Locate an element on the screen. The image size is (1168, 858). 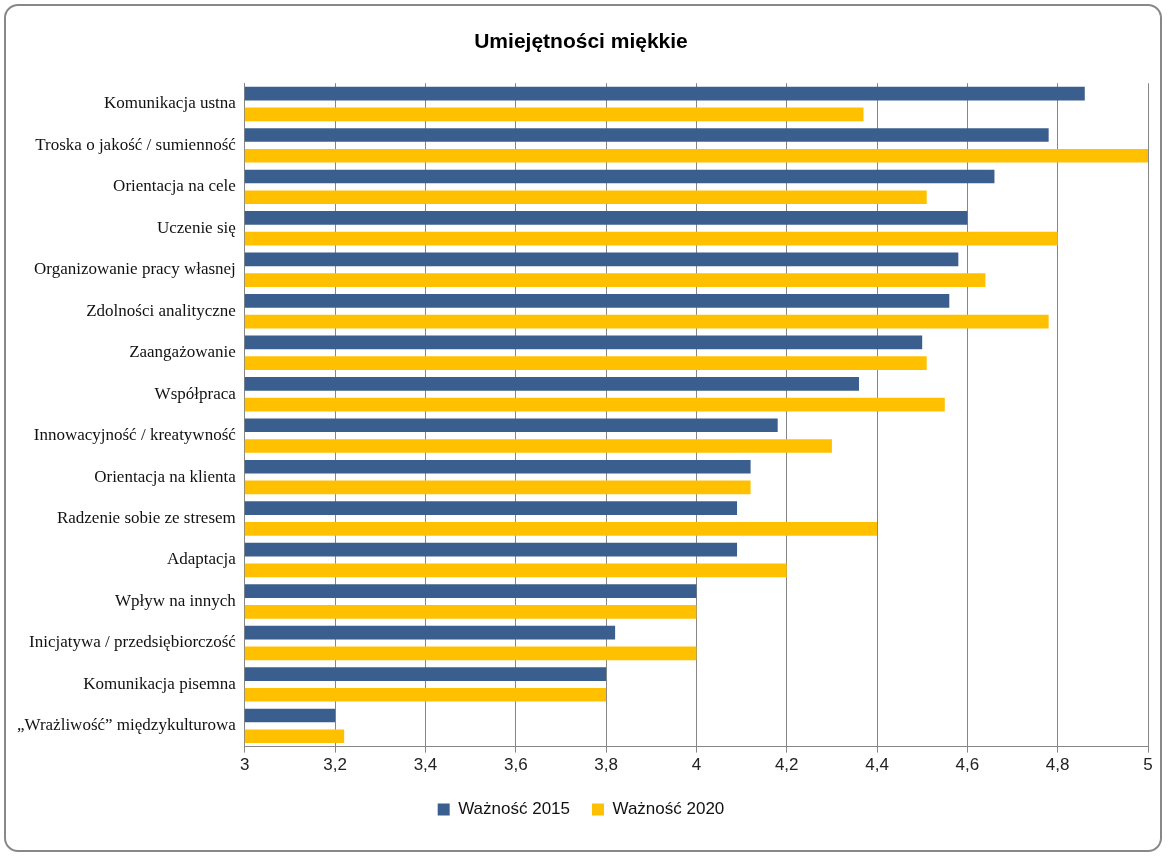
y-tick-label: Zdolności analityczne is located at coordinates (161, 310).